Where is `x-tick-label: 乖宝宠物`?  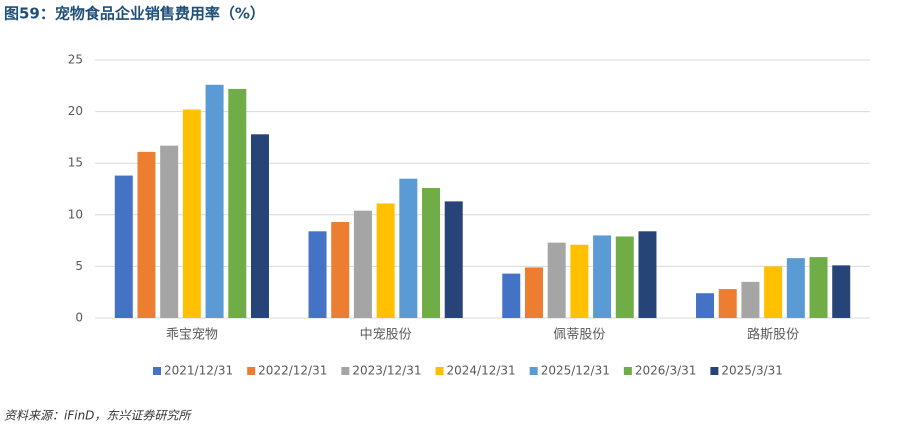
x-tick-label: 乖宝宠物 is located at coordinates (192, 335).